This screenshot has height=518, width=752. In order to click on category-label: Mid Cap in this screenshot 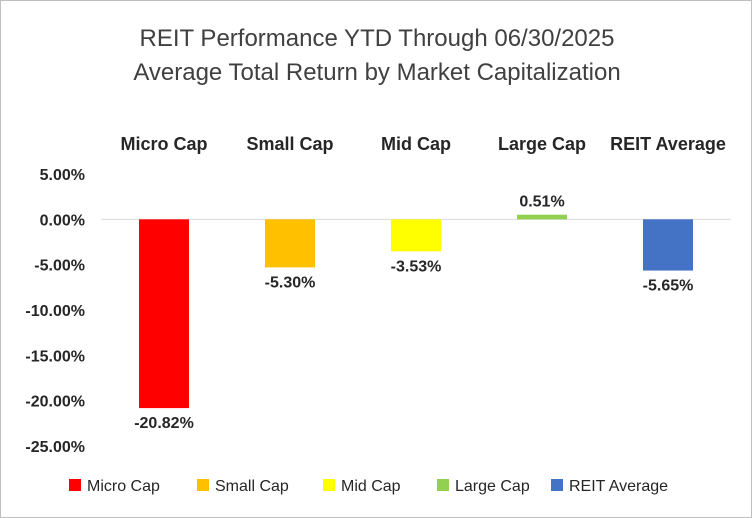, I will do `click(416, 144)`.